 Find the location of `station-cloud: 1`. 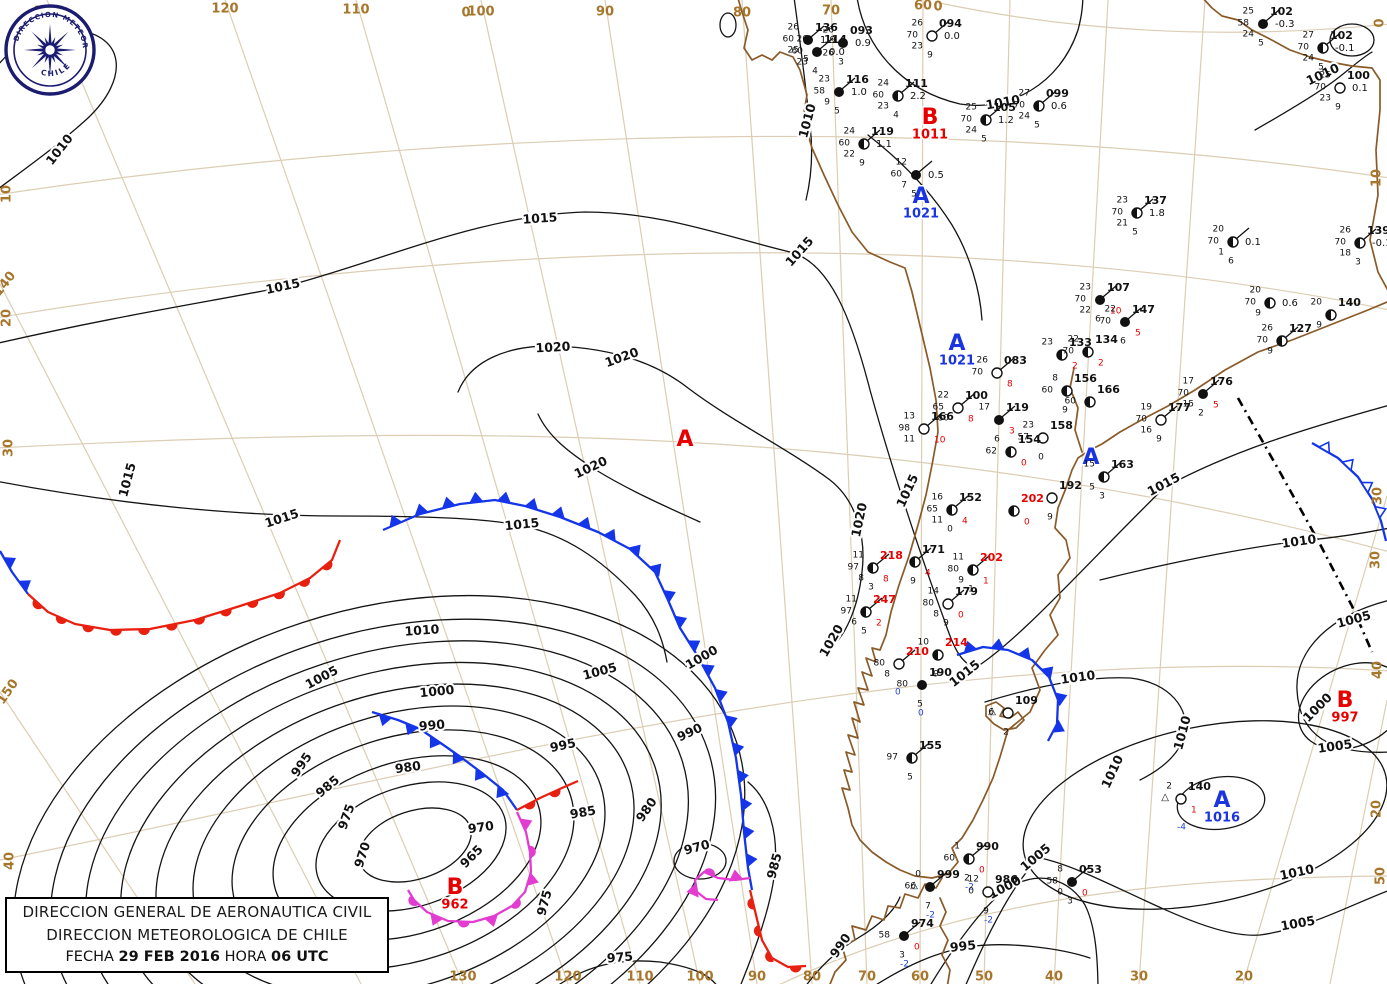

station-cloud: 1 is located at coordinates (971, 590).